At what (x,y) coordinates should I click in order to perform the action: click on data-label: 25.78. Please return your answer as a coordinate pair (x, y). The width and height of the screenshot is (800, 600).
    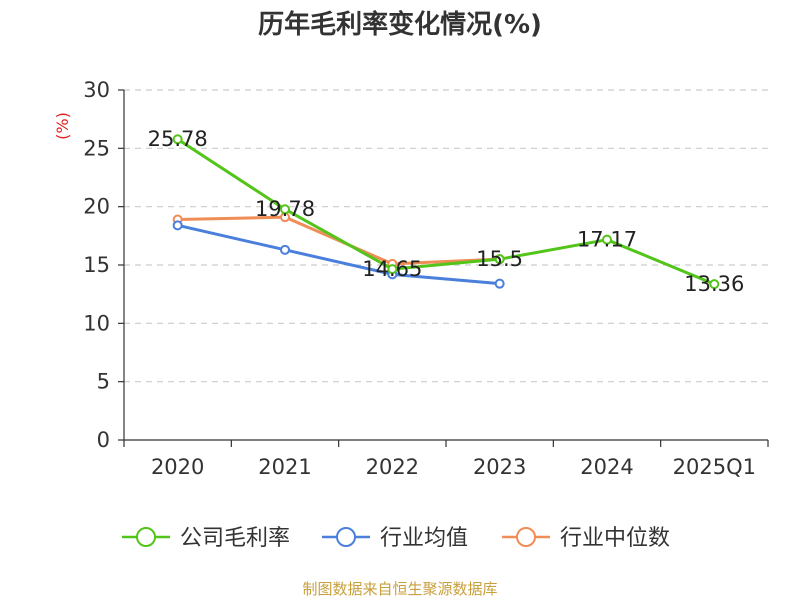
    Looking at the image, I should click on (178, 139).